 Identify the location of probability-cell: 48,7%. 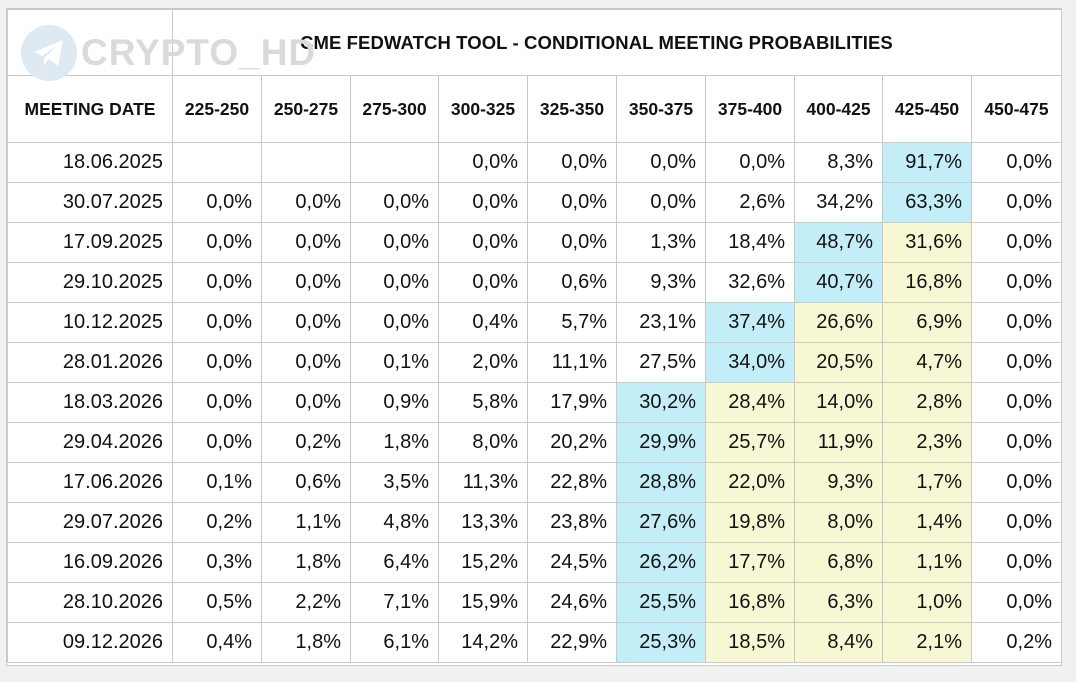
(838, 242).